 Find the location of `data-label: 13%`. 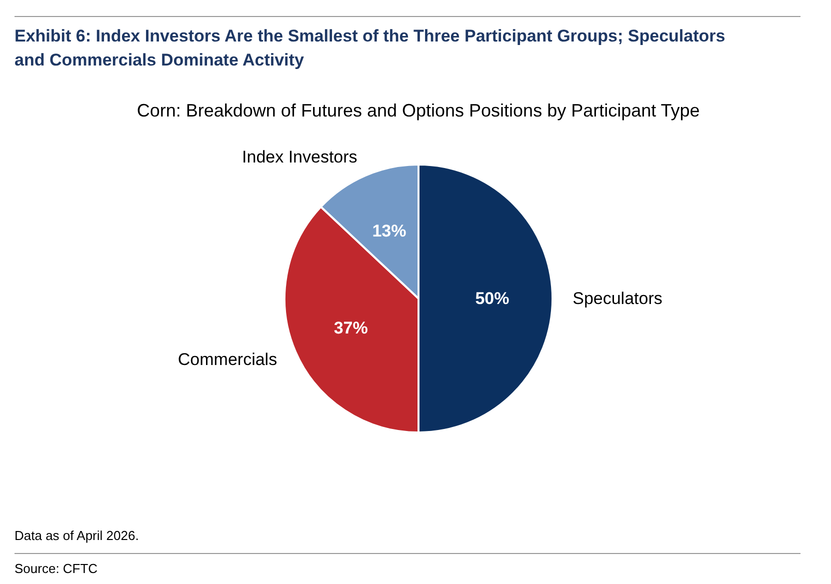

data-label: 13% is located at coordinates (389, 230).